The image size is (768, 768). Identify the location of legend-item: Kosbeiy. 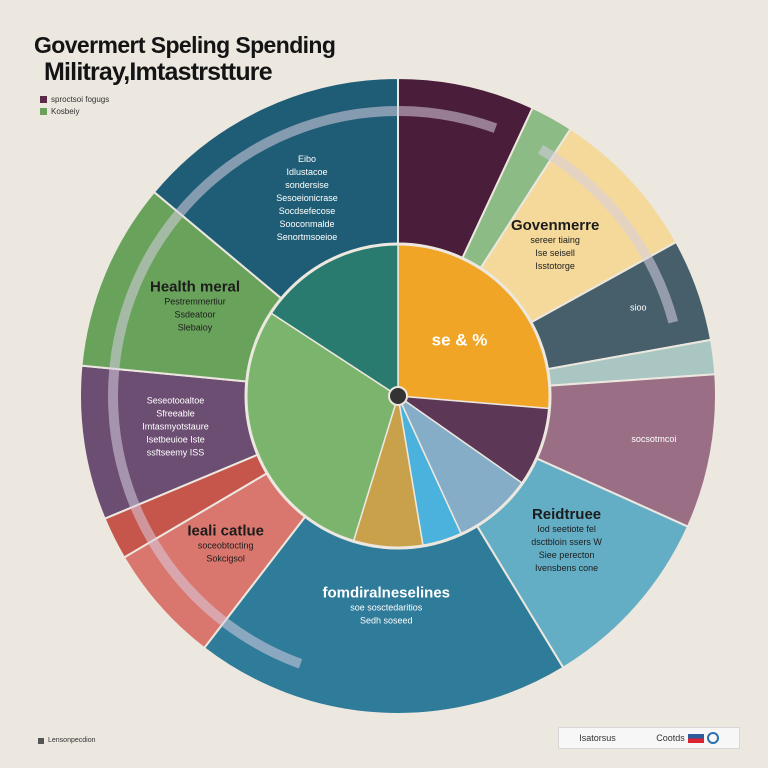
(74, 111).